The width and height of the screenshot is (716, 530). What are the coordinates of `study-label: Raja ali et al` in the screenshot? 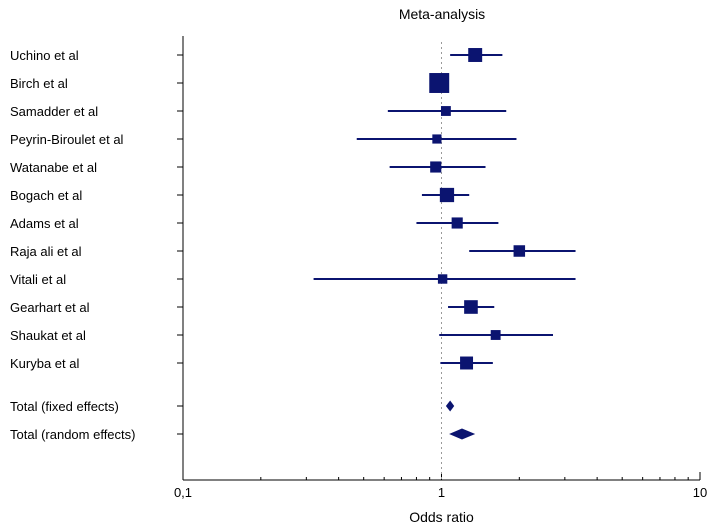 It's located at (46, 251).